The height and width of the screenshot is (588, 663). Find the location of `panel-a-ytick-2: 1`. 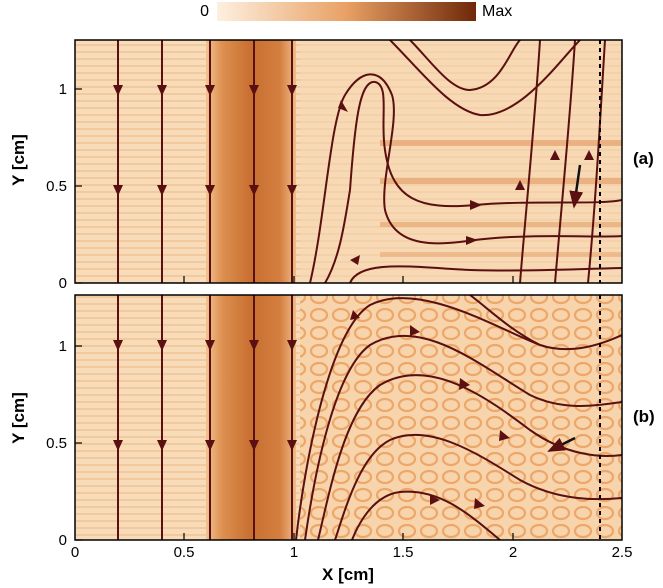

panel-a-ytick-2: 1 is located at coordinates (63, 89).